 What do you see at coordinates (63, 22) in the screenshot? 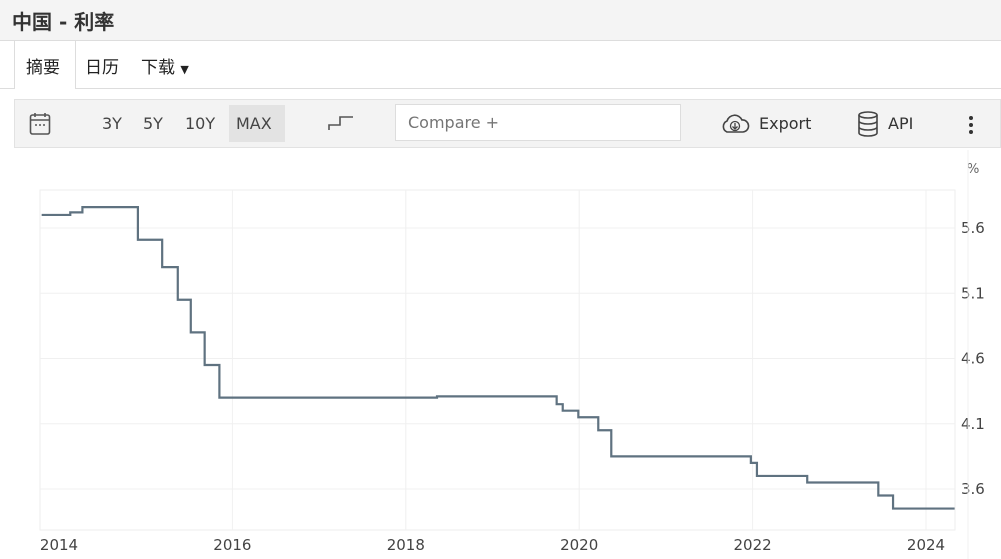
I see `page-title: 中国 - 利率` at bounding box center [63, 22].